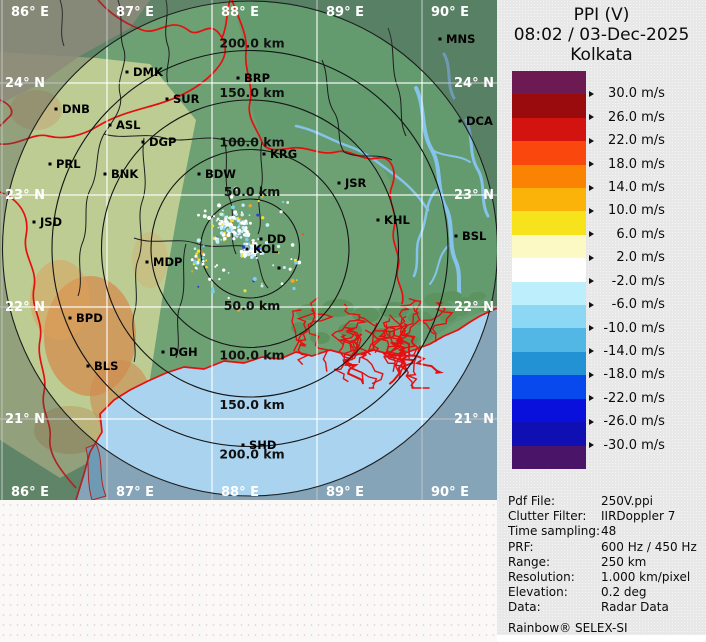  Describe the element at coordinates (85, 318) in the screenshot. I see `station-marker-bpd: BPD` at that location.